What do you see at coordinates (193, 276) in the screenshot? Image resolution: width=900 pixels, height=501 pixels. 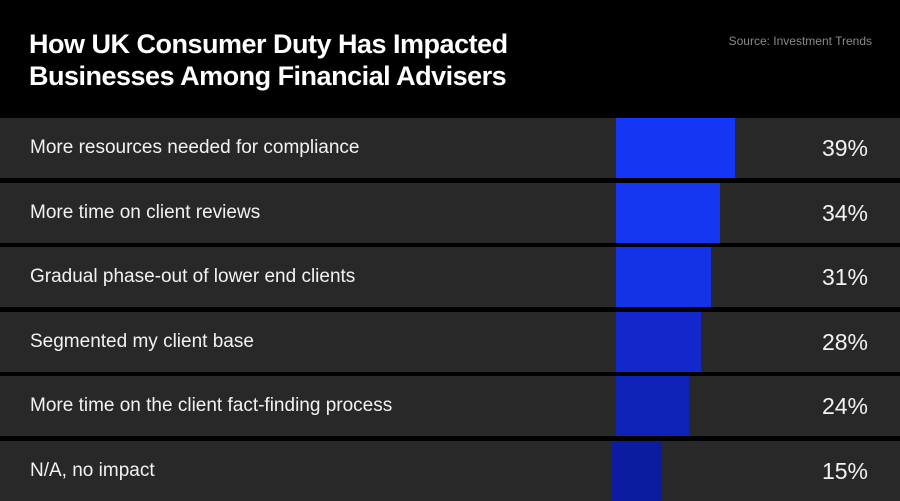 I see `category-label: Gradual phase-out of lower end clients` at bounding box center [193, 276].